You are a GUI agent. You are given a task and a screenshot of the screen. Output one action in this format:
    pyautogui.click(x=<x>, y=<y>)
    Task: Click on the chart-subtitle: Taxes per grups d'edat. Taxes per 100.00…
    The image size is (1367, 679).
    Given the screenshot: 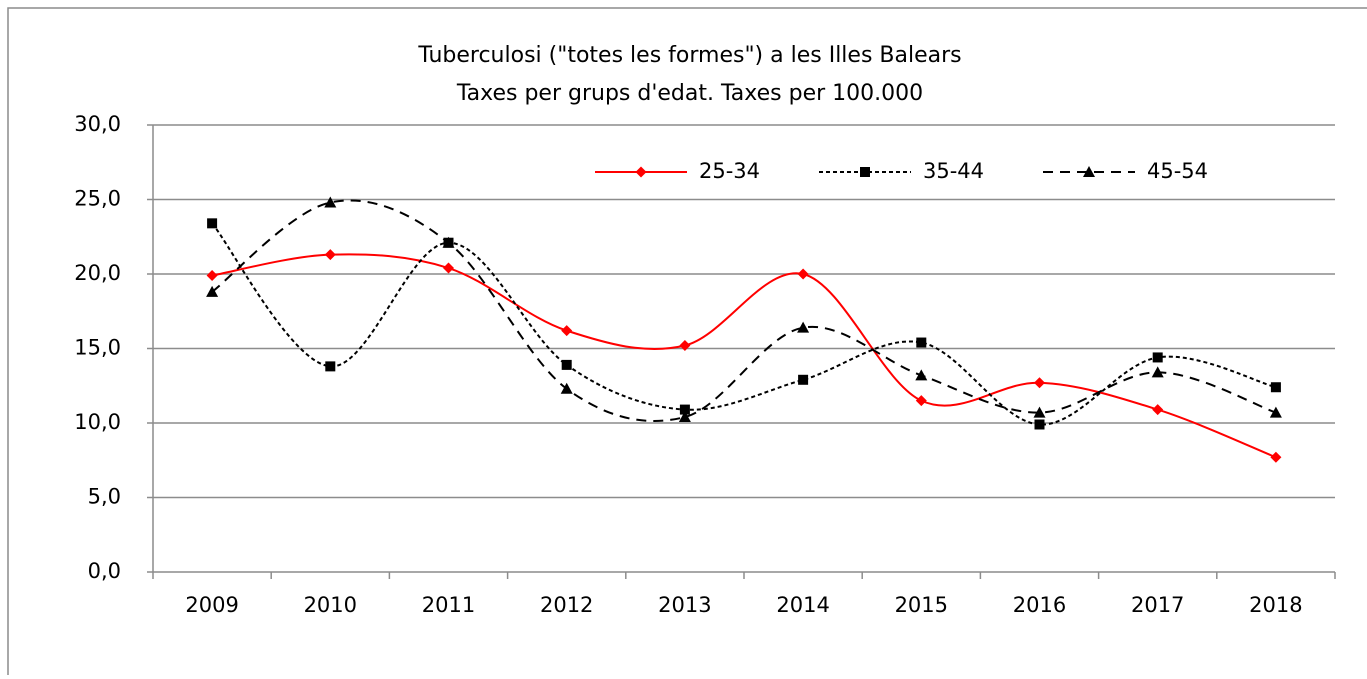 What is the action you would take?
    pyautogui.click(x=689, y=93)
    